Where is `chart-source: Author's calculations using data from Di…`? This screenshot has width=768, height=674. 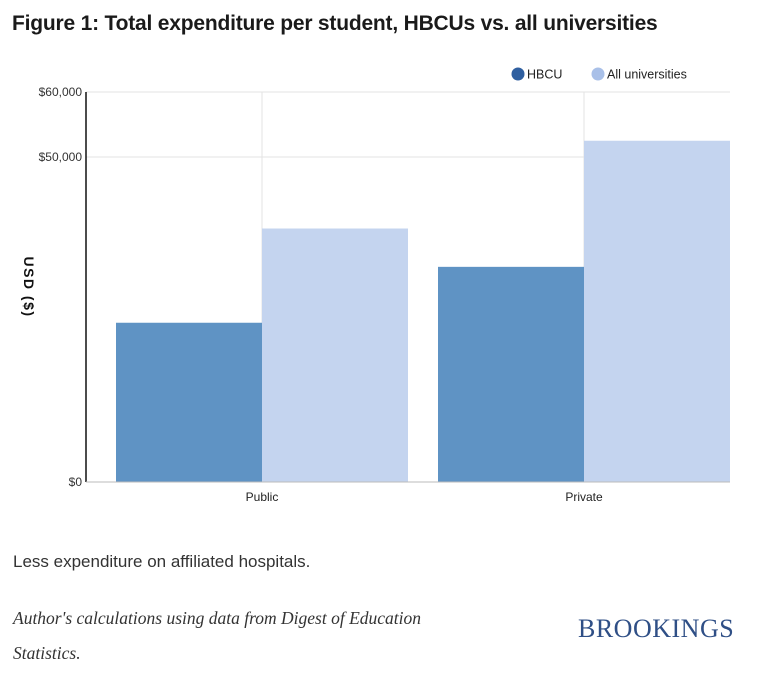
chart-source: Author's calculations using data from Di… is located at coordinates (217, 635).